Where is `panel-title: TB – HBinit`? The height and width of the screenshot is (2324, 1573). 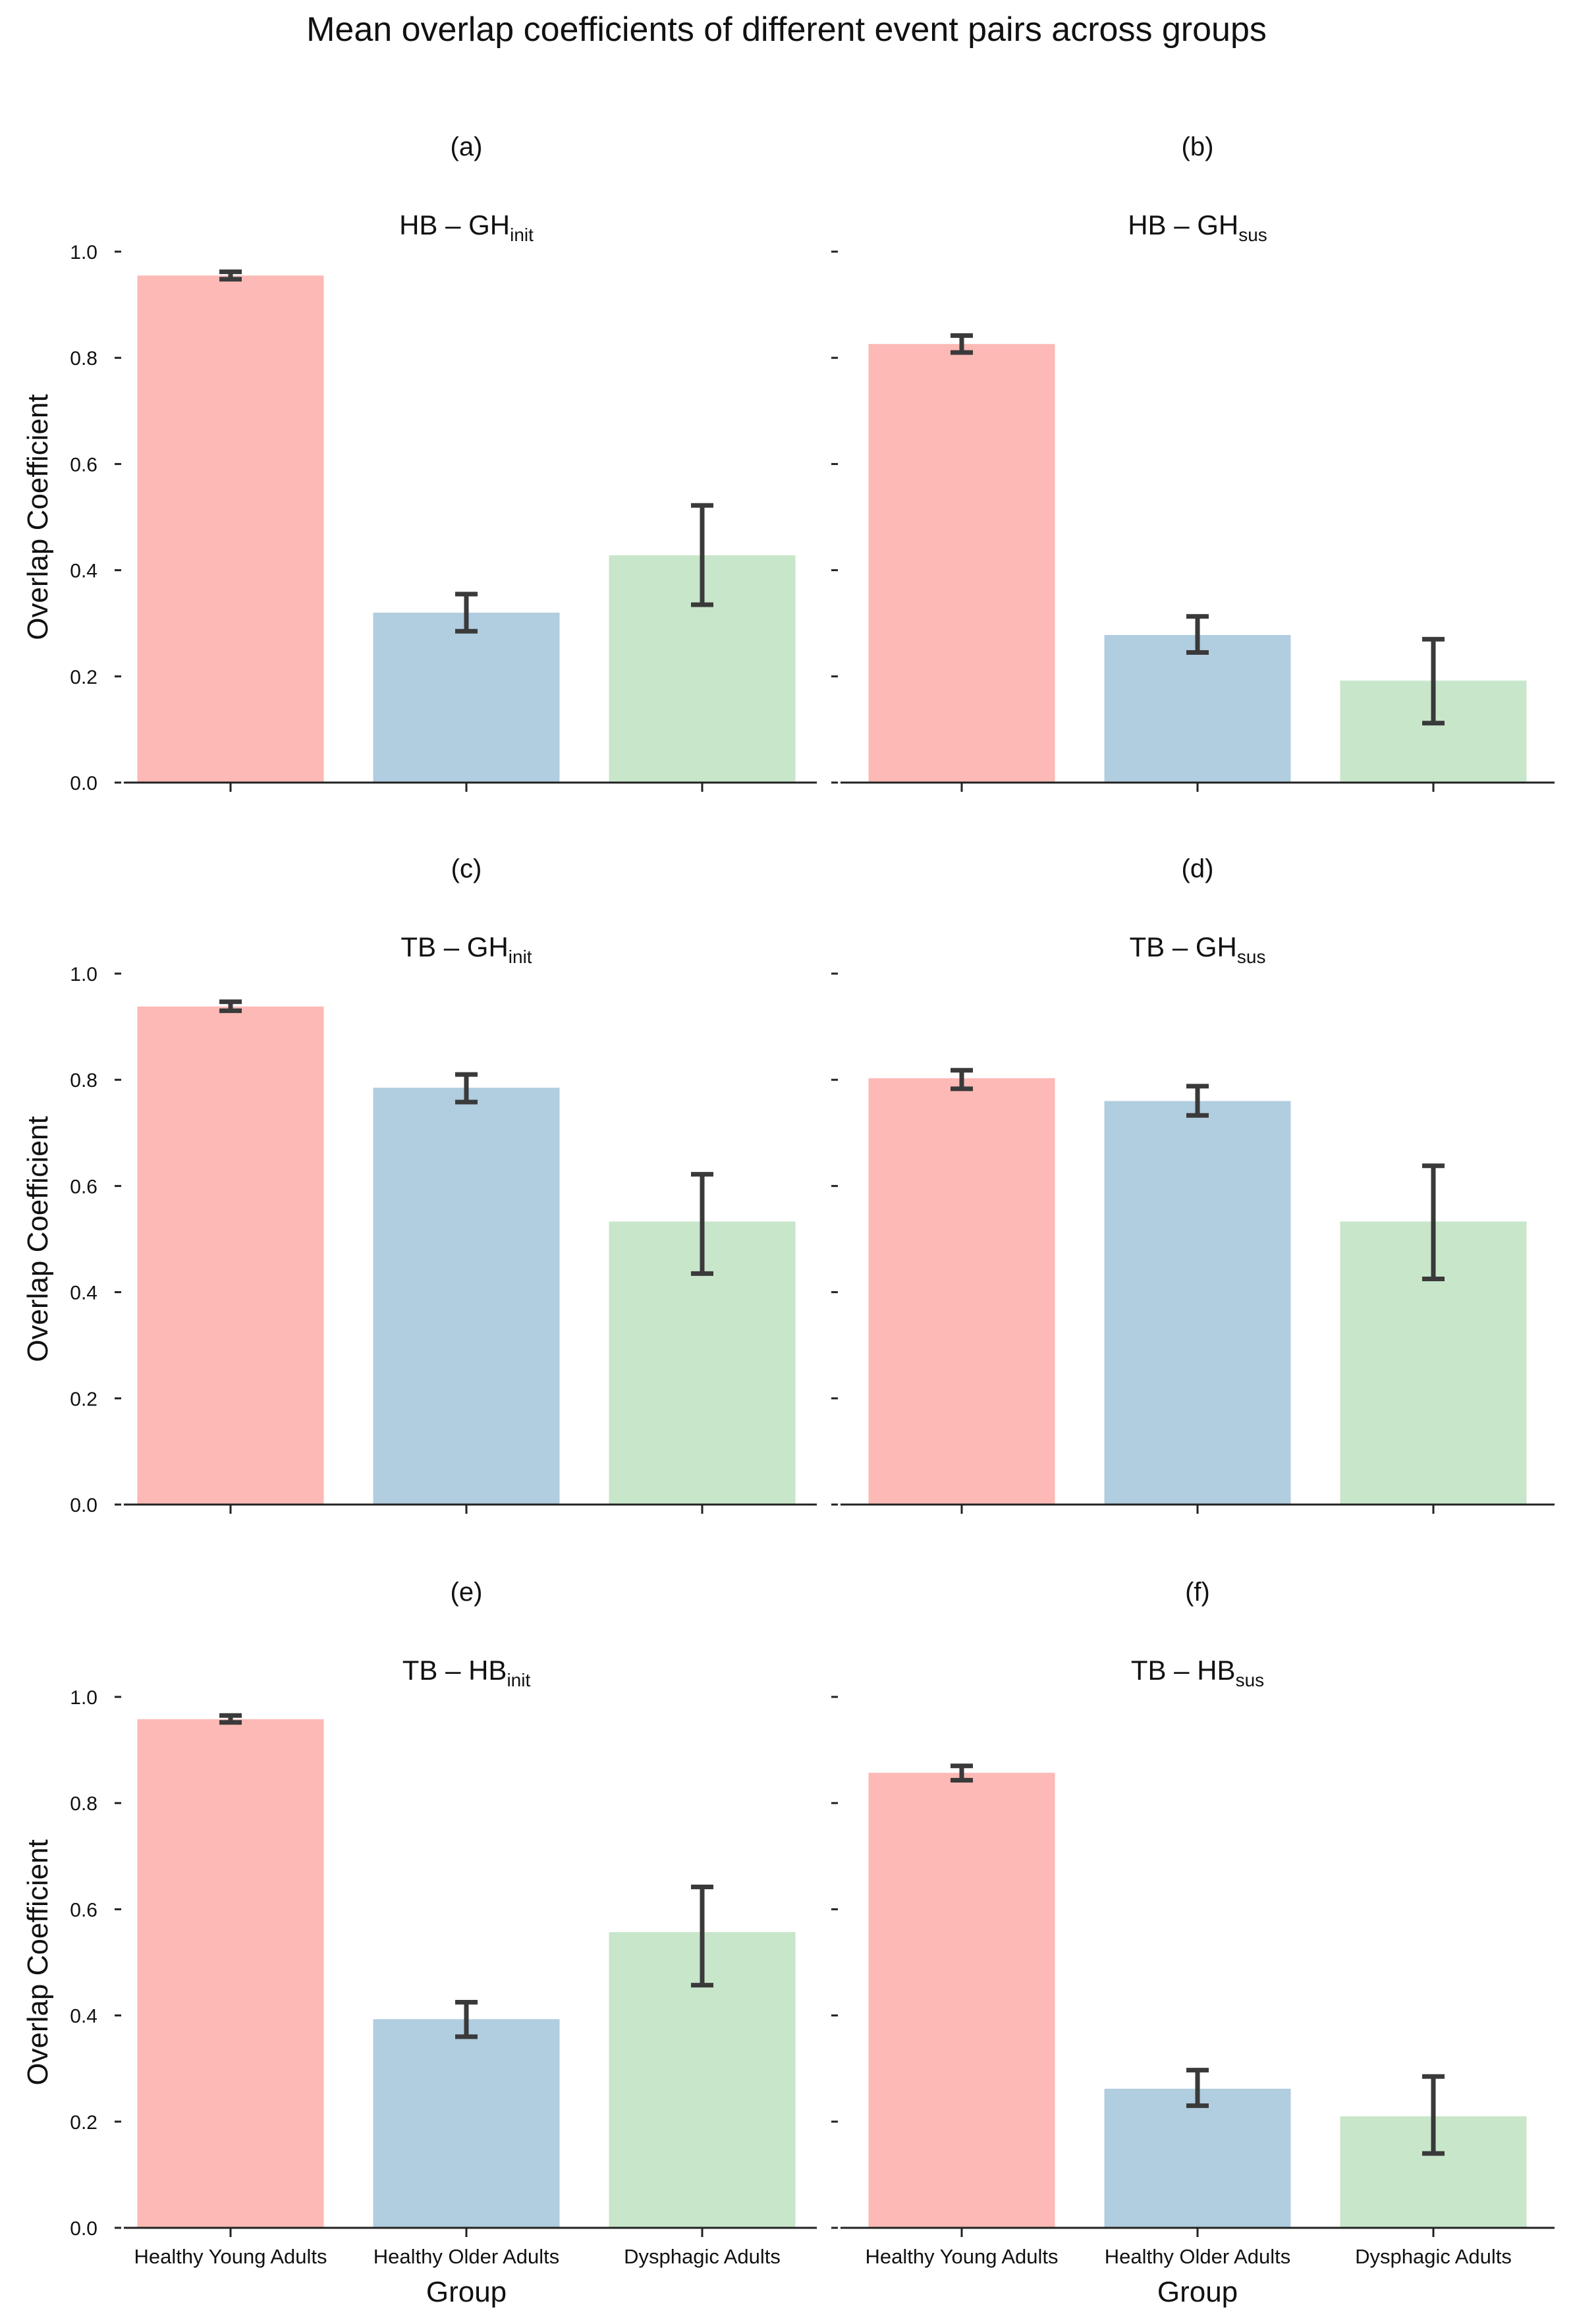
panel-title: TB – HBinit is located at coordinates (466, 1672).